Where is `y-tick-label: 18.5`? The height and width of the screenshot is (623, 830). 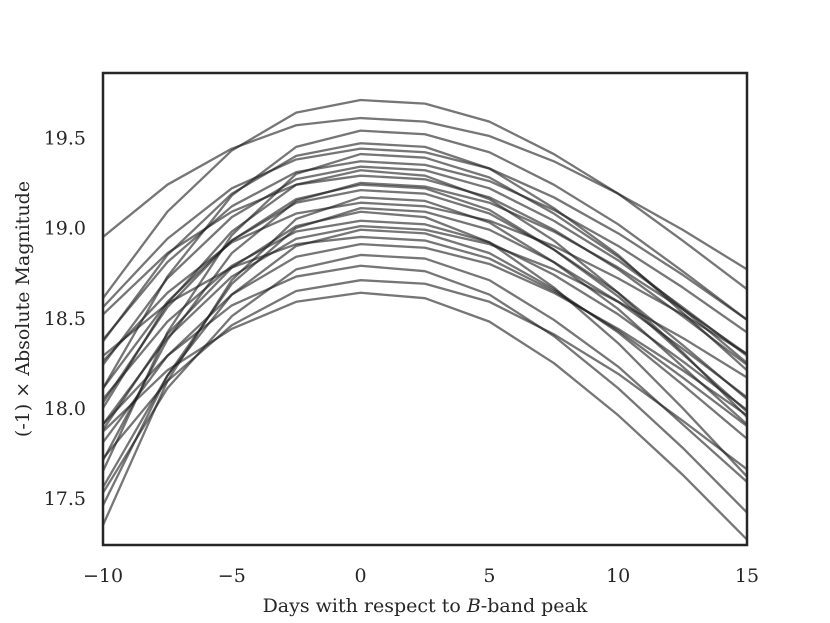
y-tick-label: 18.5 is located at coordinates (65, 319).